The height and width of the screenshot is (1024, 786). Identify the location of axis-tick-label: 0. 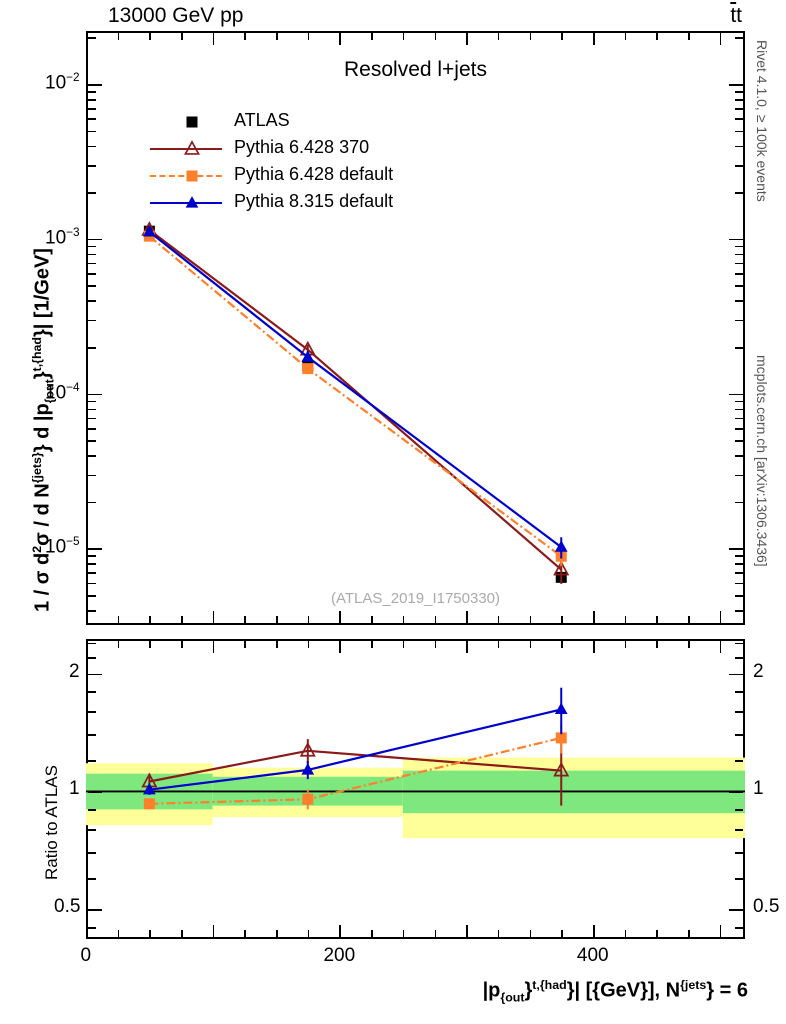
(86, 955).